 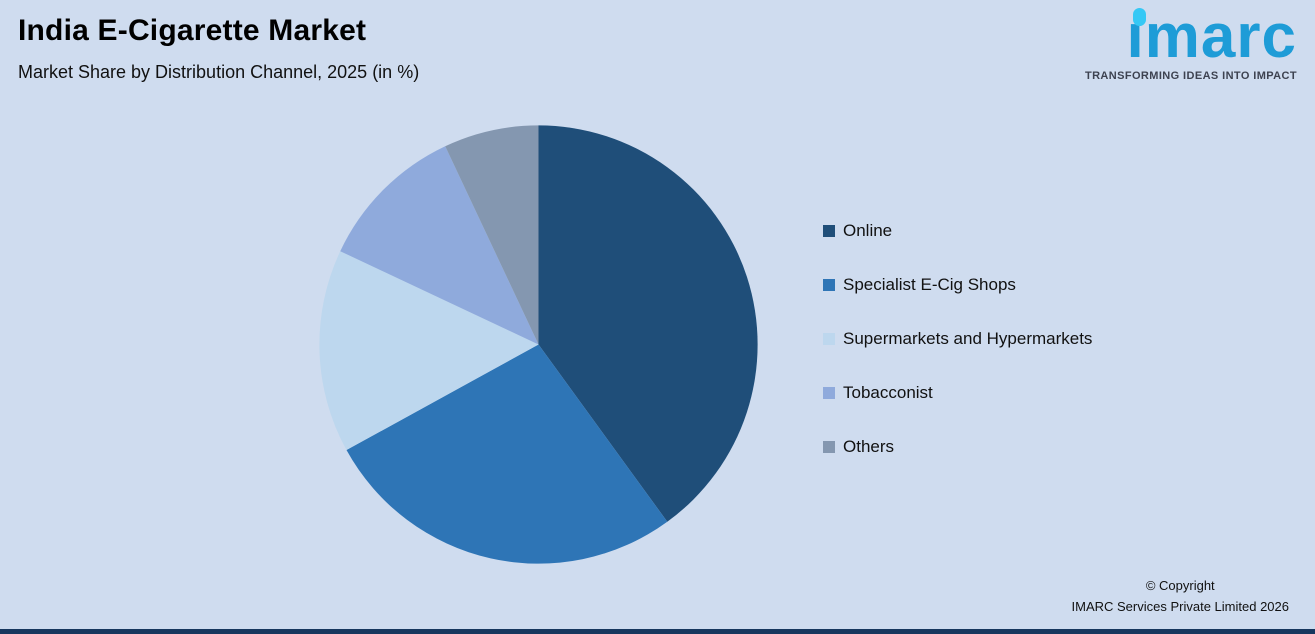 What do you see at coordinates (957, 447) in the screenshot?
I see `legend-item-others: Others` at bounding box center [957, 447].